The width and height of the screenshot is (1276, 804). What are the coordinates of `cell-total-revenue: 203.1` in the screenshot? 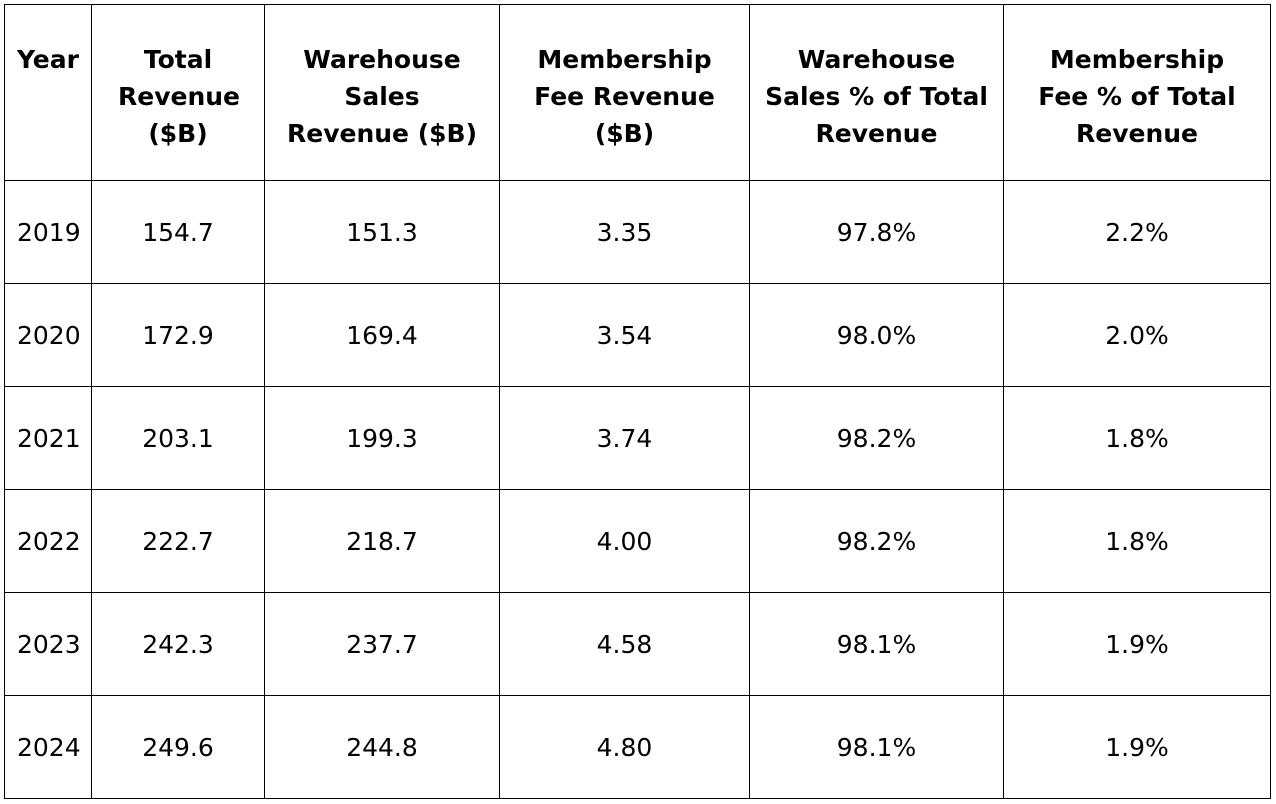 It's located at (178, 438).